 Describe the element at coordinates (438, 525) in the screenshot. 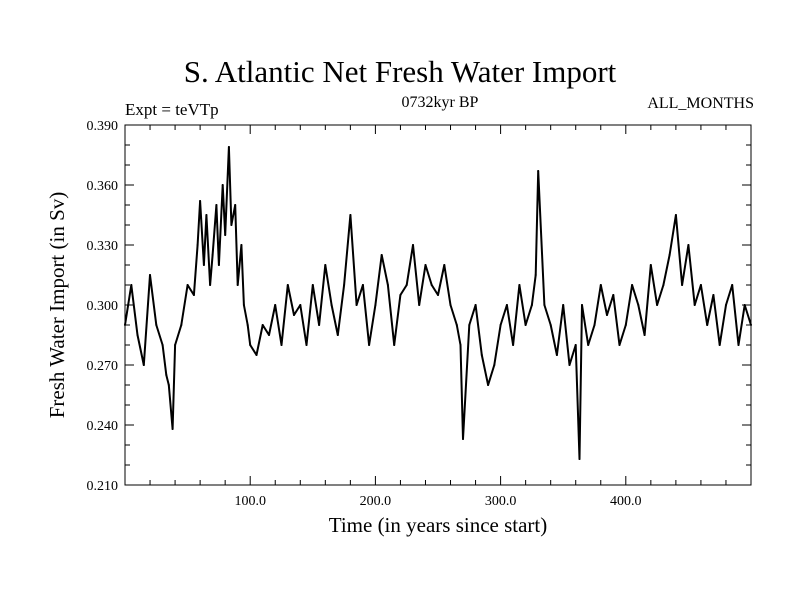

I see `x-axis-title: Time (in years since start)` at that location.